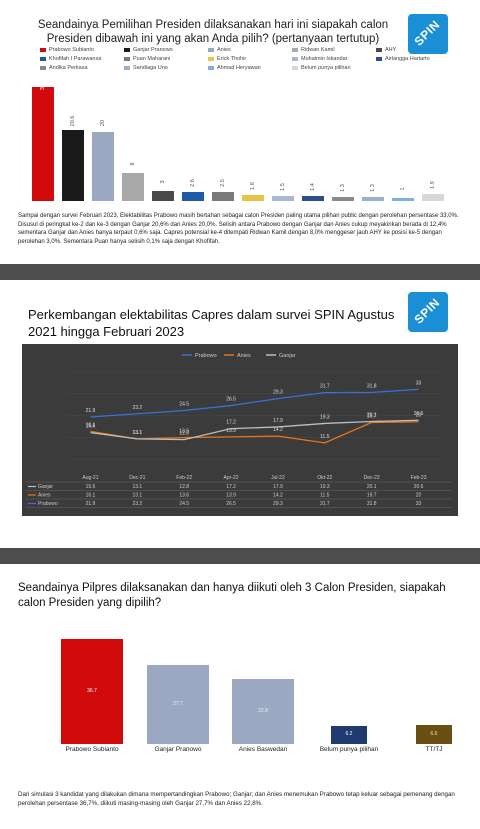 This screenshot has width=480, height=829. I want to click on chart1-legend-label: Airlangga Hartarto, so click(407, 59).